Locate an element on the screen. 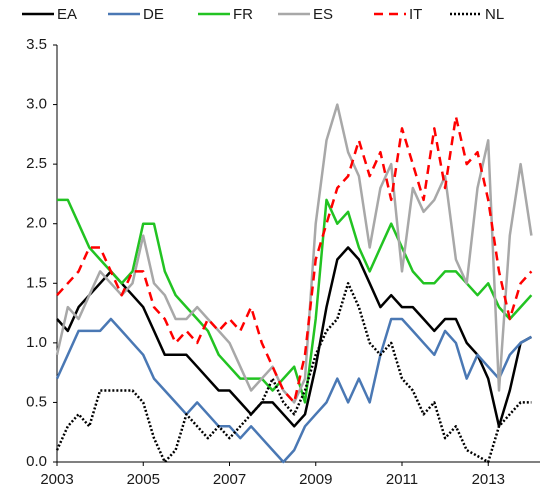  y-tick-label: 3.0 is located at coordinates (36, 104).